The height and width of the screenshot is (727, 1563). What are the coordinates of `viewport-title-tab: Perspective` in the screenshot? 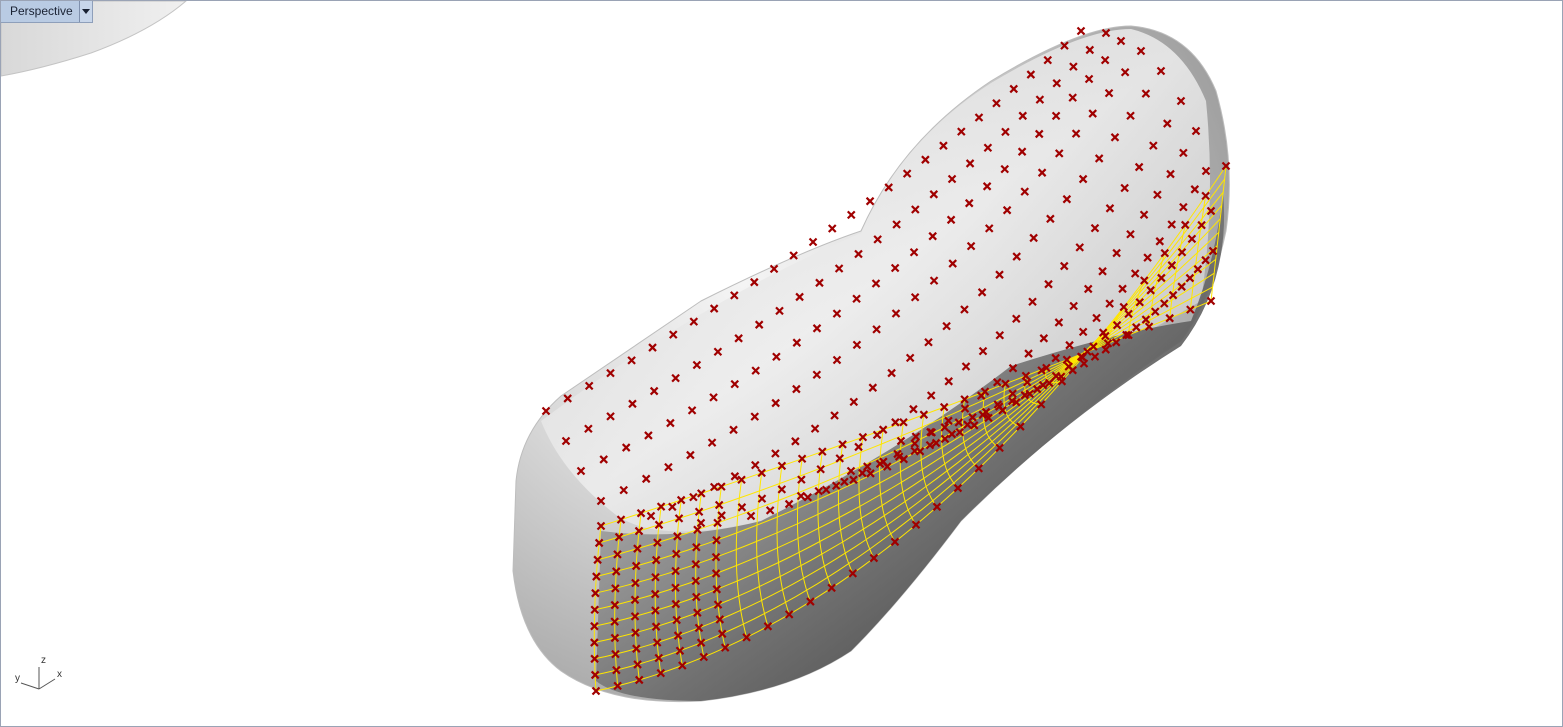 It's located at (47, 12).